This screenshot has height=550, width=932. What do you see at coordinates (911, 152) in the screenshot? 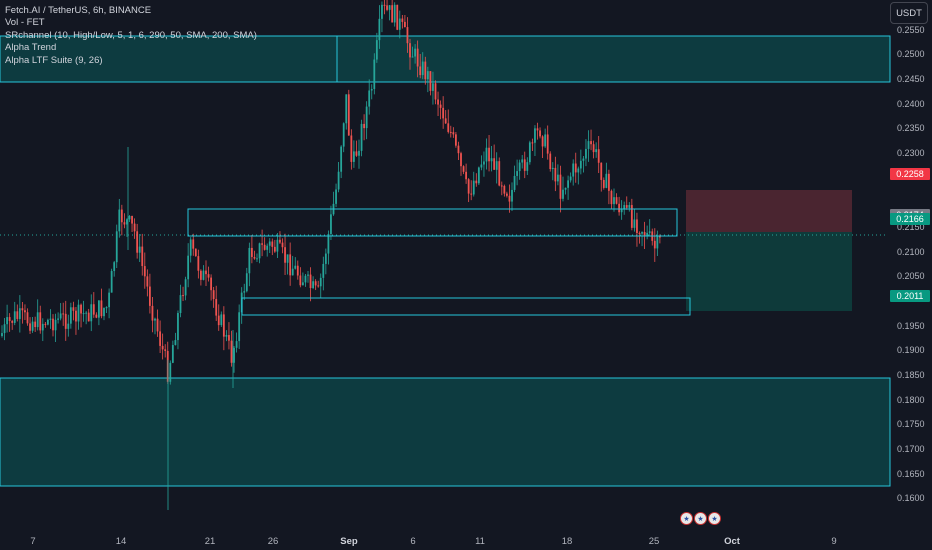
I see `price-axis-label: 0.2300` at bounding box center [911, 152].